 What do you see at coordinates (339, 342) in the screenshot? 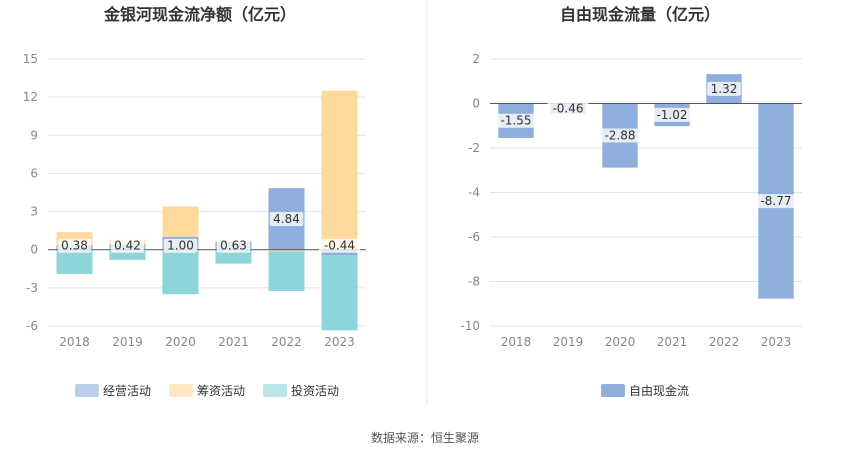
I see `x-tick-label-1-2023: 2023` at bounding box center [339, 342].